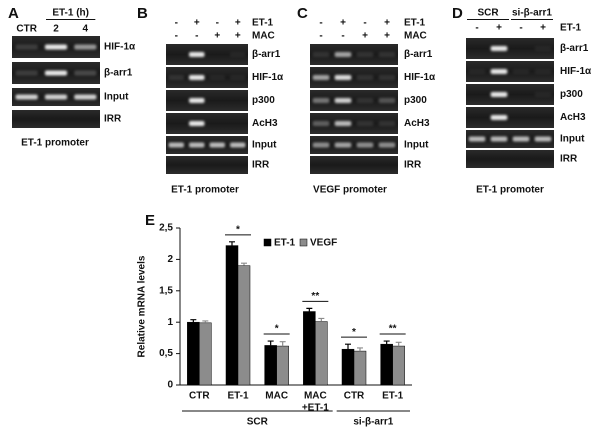 This screenshot has height=432, width=600. I want to click on lane-label: CTR, so click(26, 29).